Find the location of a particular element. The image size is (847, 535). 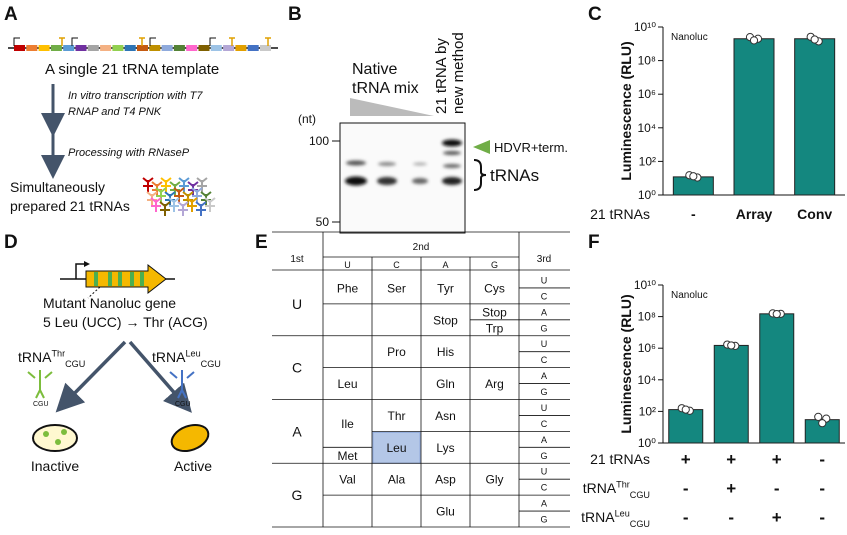

gene-label: Mutant Nanoluc gene is located at coordinates (109, 303).